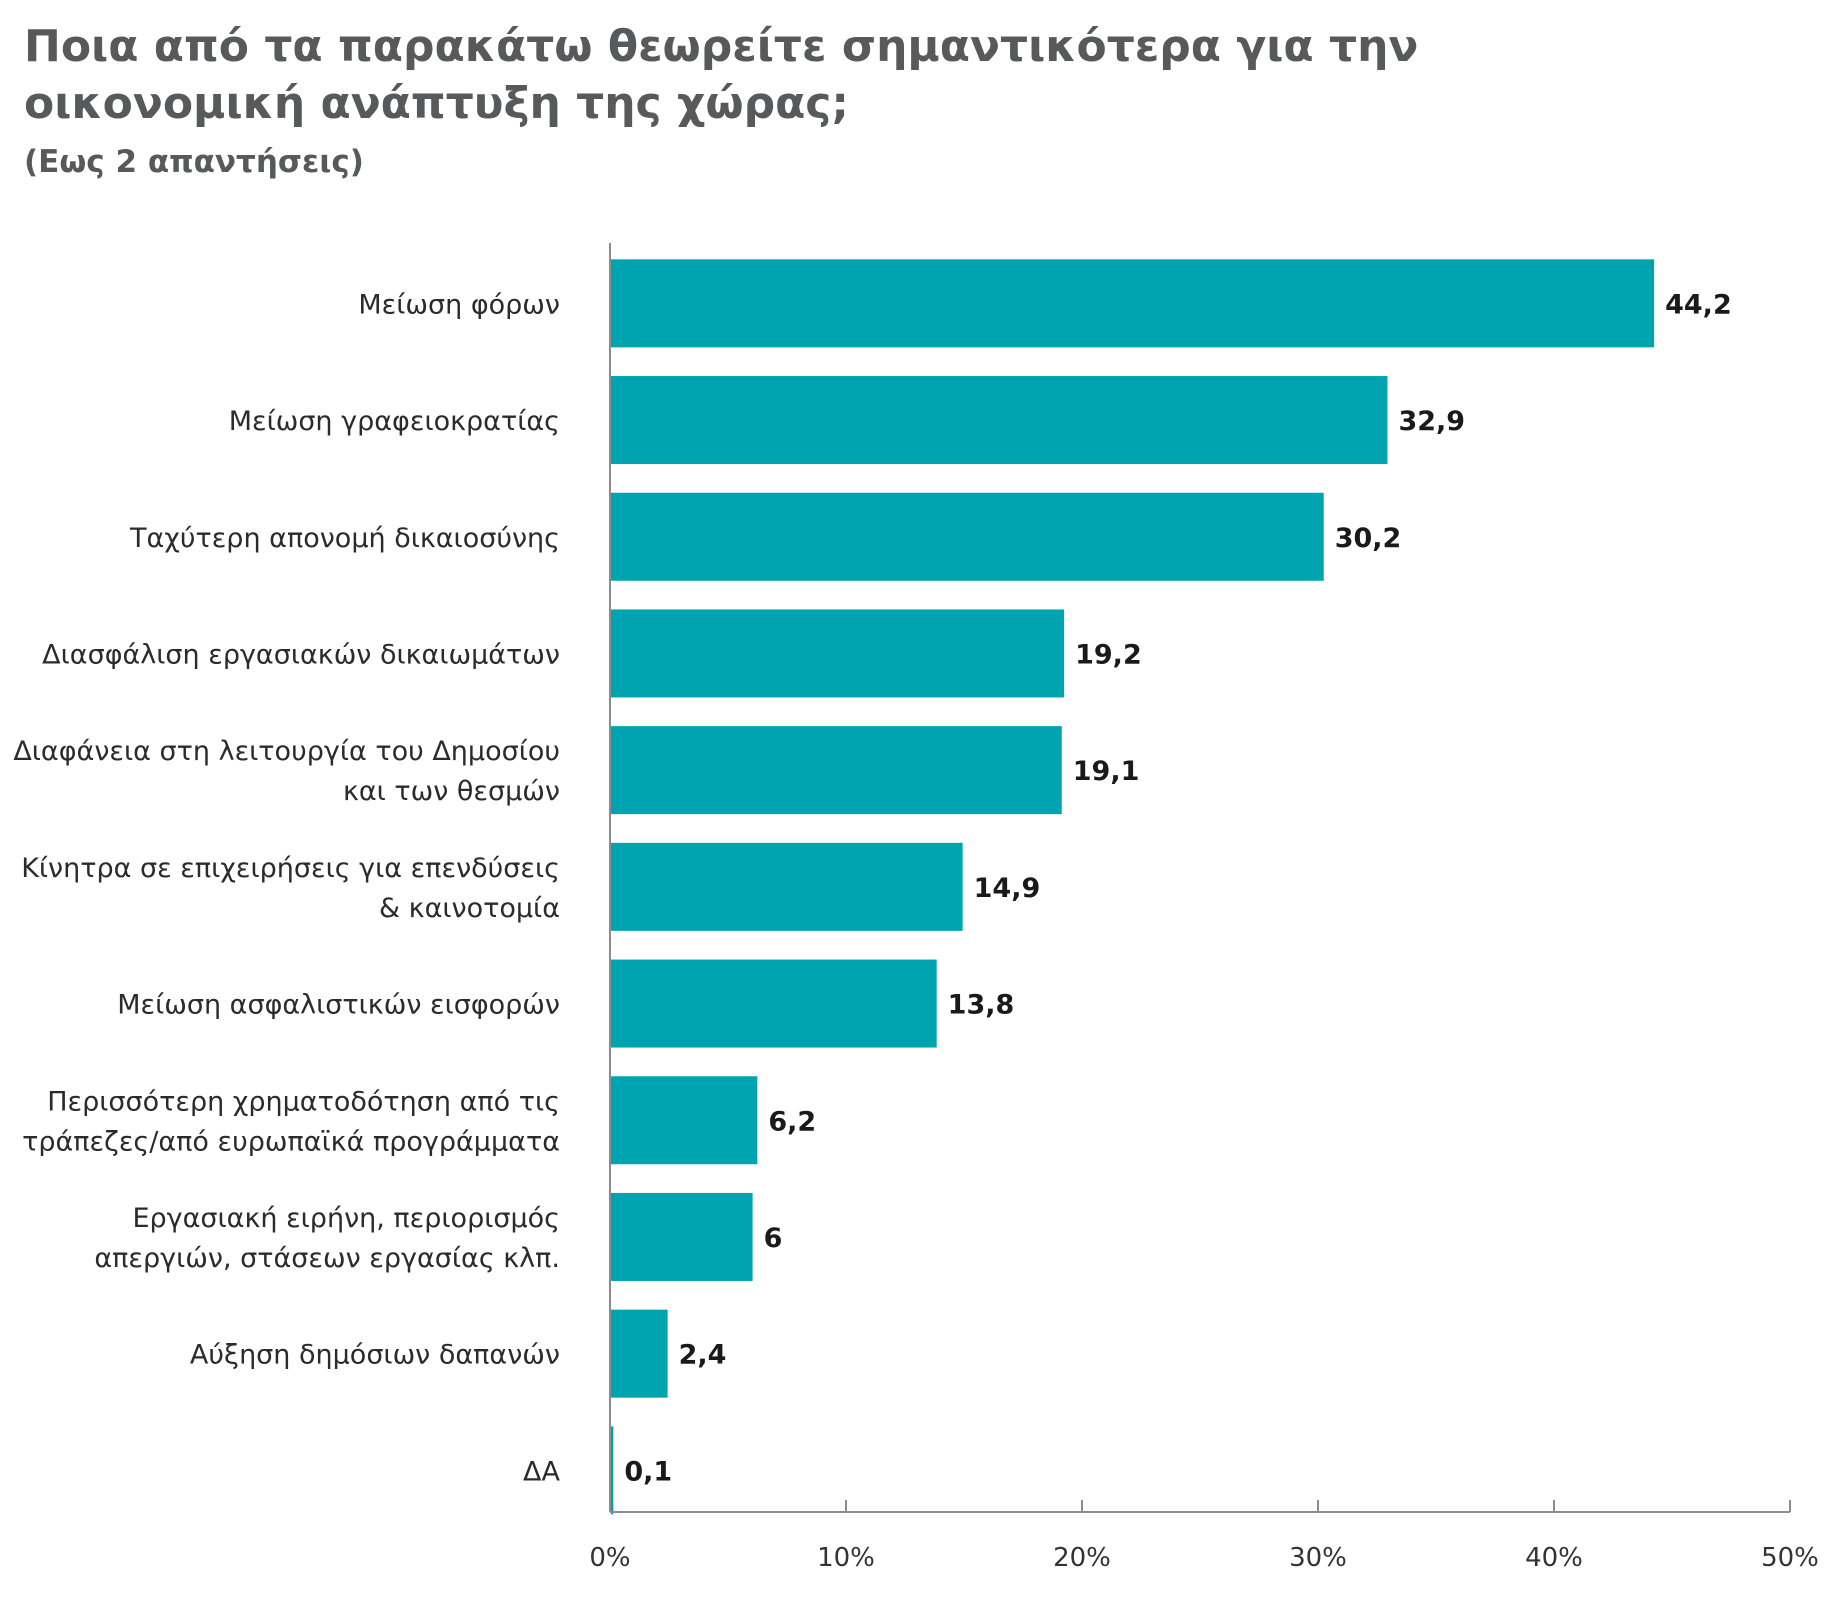 Image resolution: width=1838 pixels, height=1608 pixels. I want to click on value-label-2: 30,2, so click(1368, 538).